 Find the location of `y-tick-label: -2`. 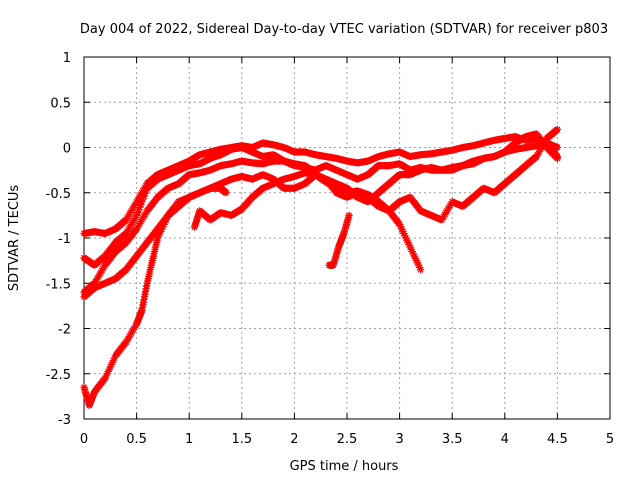

y-tick-label: -2 is located at coordinates (64, 330).